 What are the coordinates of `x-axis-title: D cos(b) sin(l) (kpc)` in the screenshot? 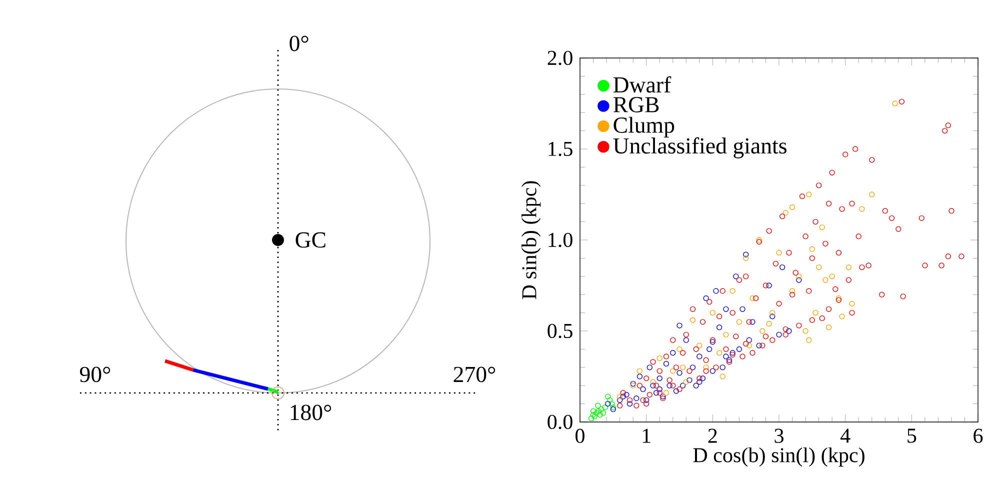 It's located at (778, 457).